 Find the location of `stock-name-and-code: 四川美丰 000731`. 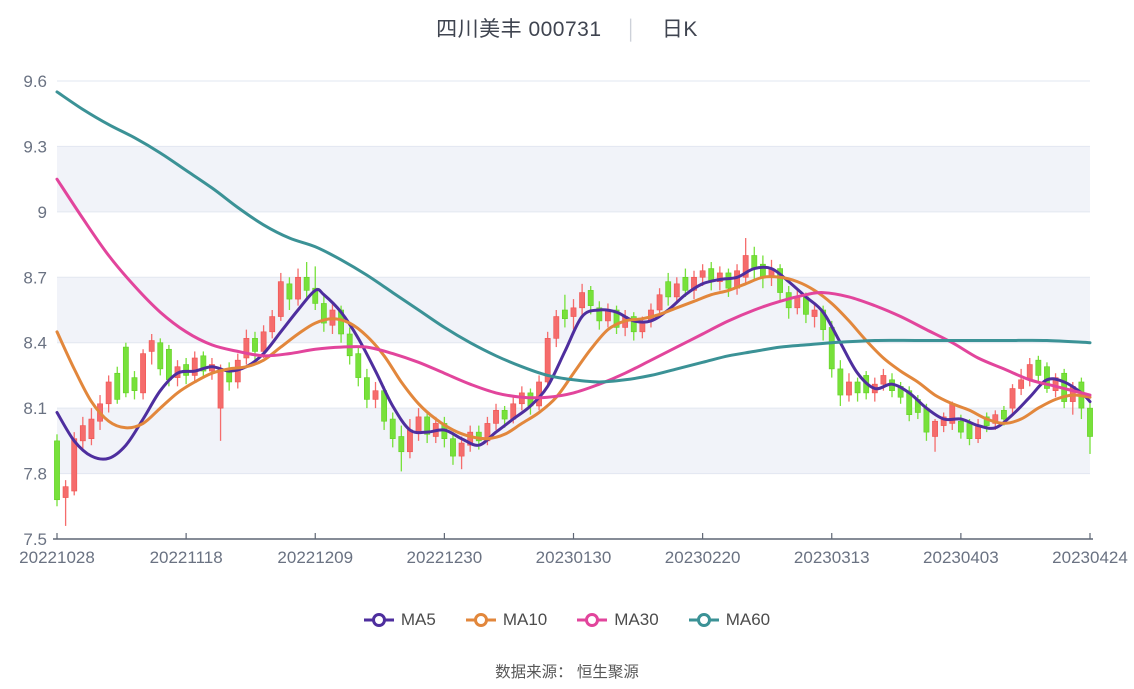

stock-name-and-code: 四川美丰 000731 is located at coordinates (519, 29).